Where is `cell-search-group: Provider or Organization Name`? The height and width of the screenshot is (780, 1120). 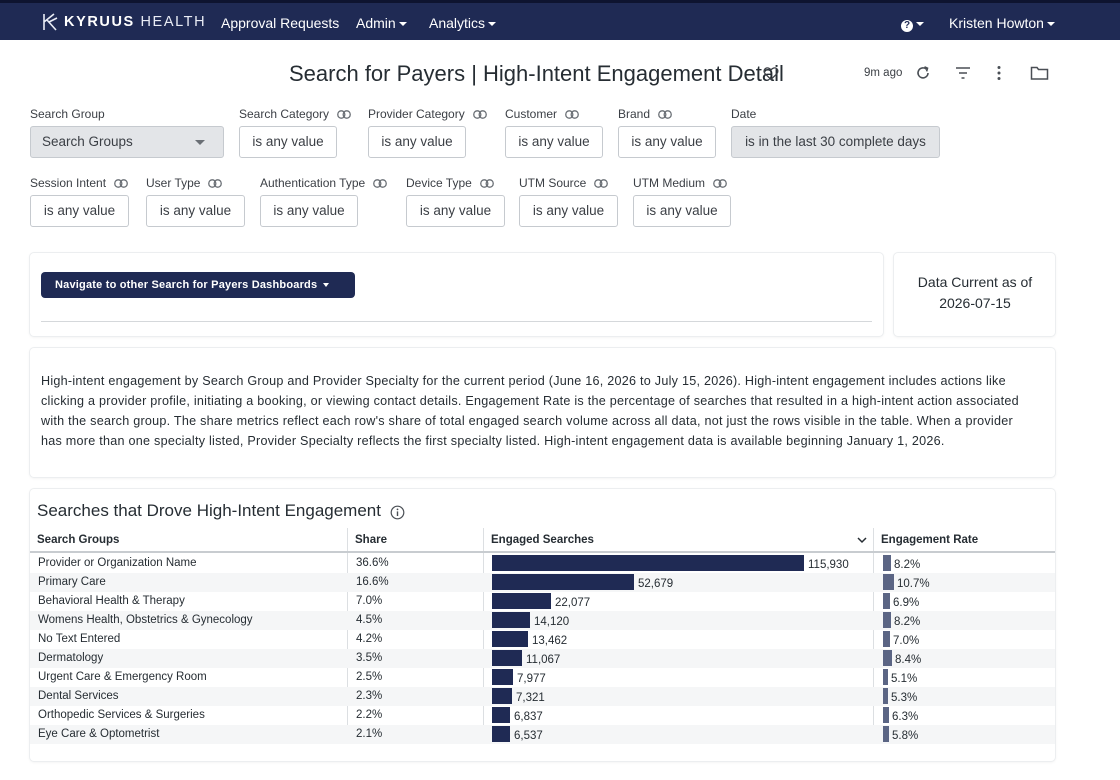 cell-search-group: Provider or Organization Name is located at coordinates (117, 563).